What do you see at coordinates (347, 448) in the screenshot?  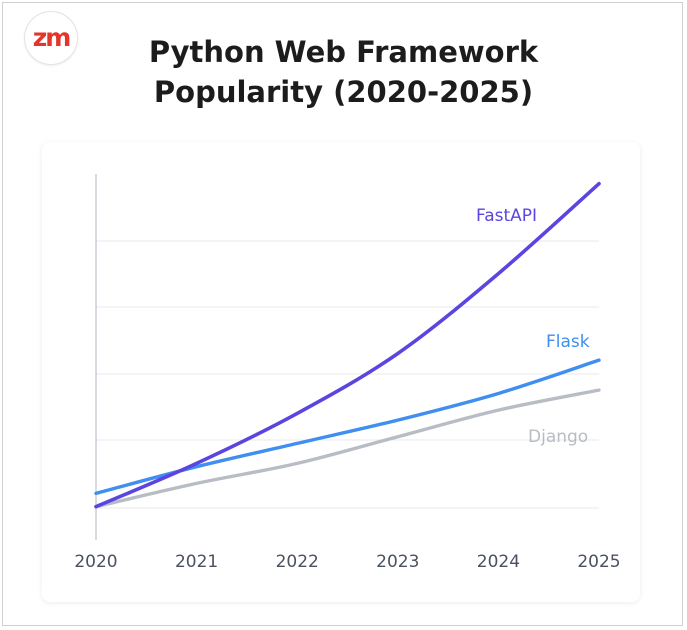 I see `series-line-django` at bounding box center [347, 448].